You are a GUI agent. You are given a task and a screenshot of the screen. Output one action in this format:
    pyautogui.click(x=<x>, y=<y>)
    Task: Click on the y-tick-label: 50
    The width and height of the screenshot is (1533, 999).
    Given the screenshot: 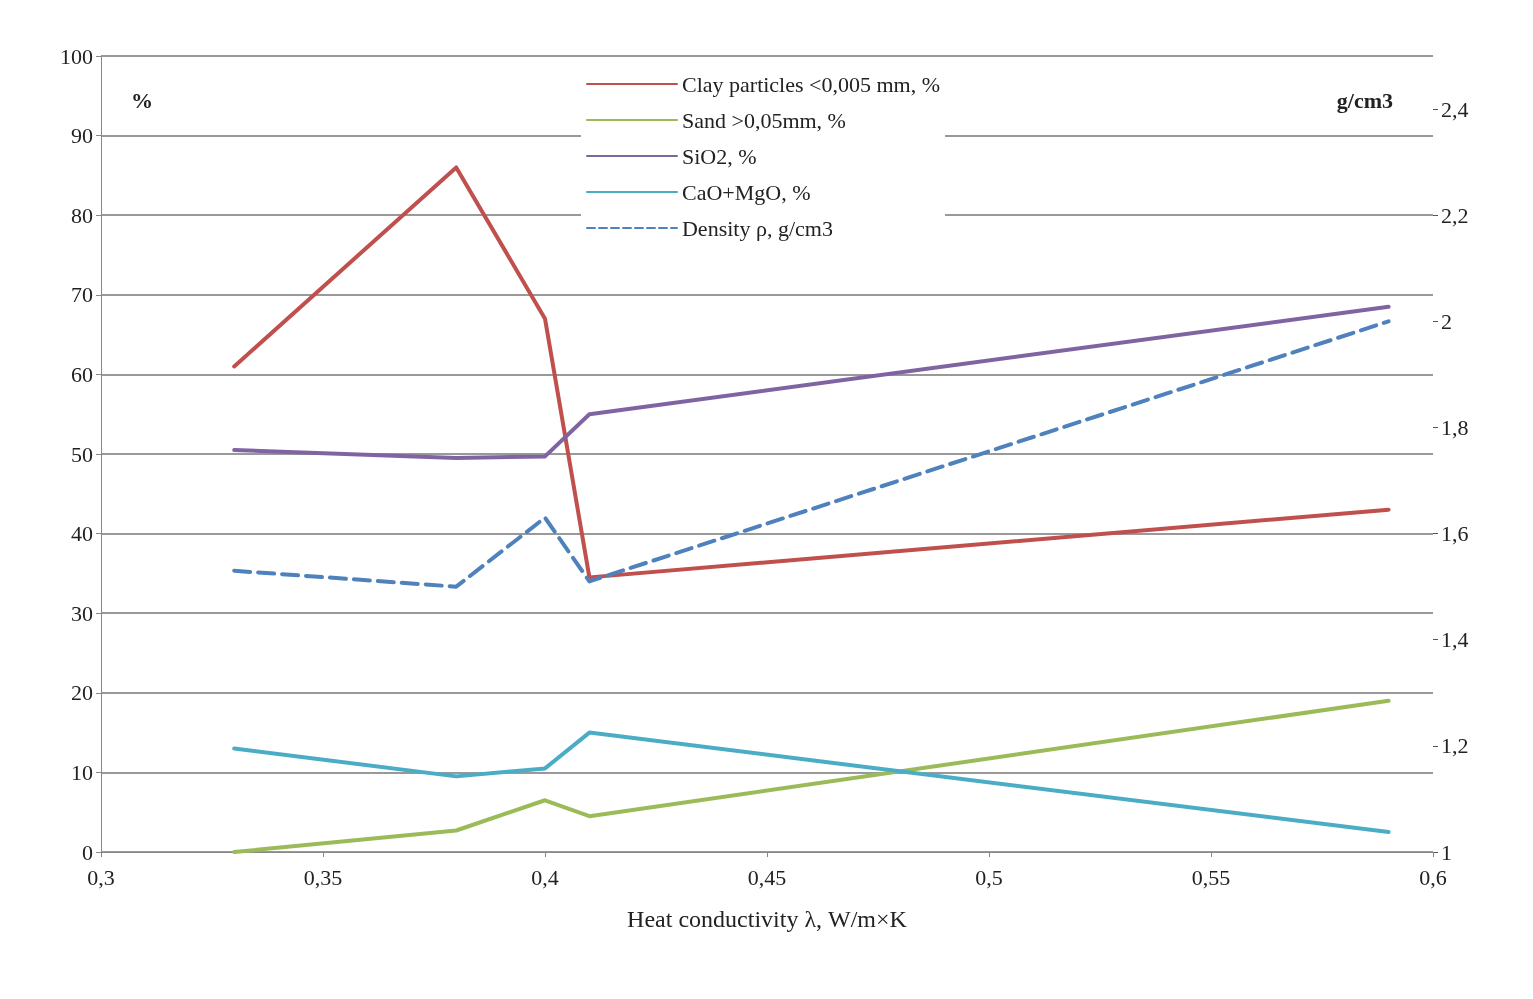 What is the action you would take?
    pyautogui.click(x=82, y=454)
    